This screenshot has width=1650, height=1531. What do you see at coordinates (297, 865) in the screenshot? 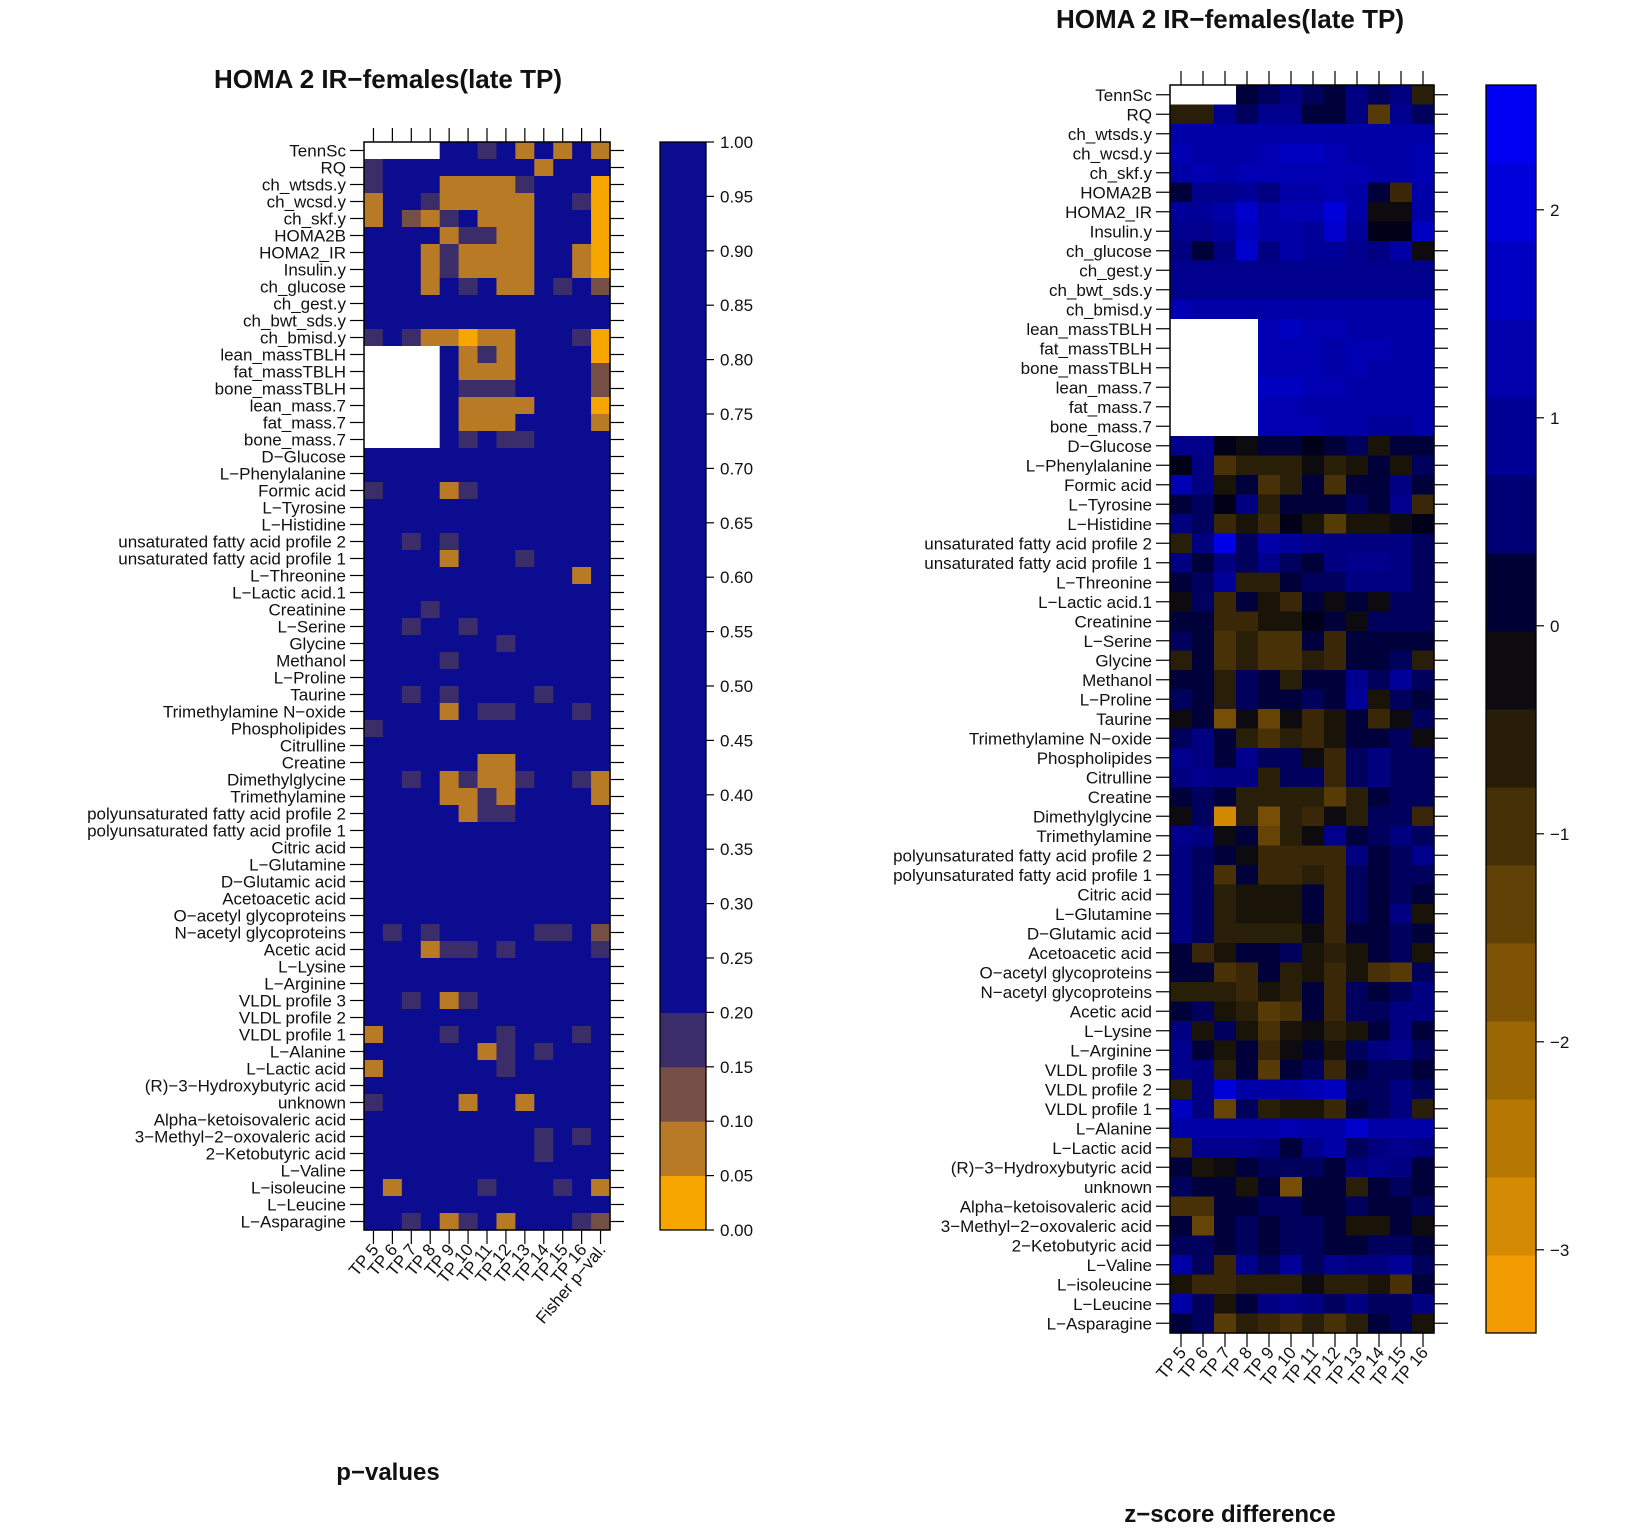
I see `row-label: L−Glutamine` at bounding box center [297, 865].